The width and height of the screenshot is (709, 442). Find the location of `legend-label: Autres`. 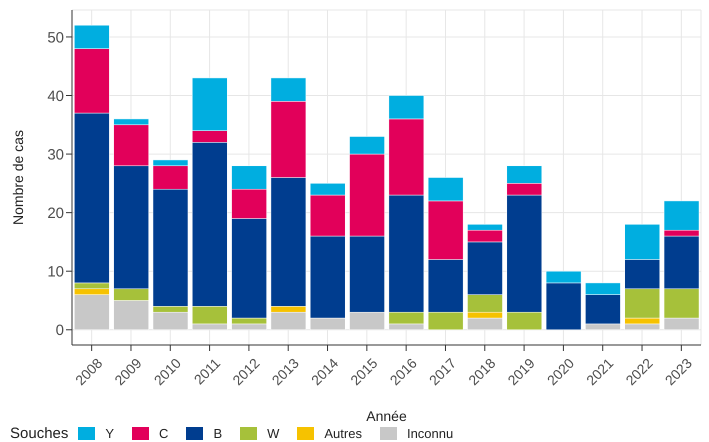

legend-label: Autres is located at coordinates (343, 433).